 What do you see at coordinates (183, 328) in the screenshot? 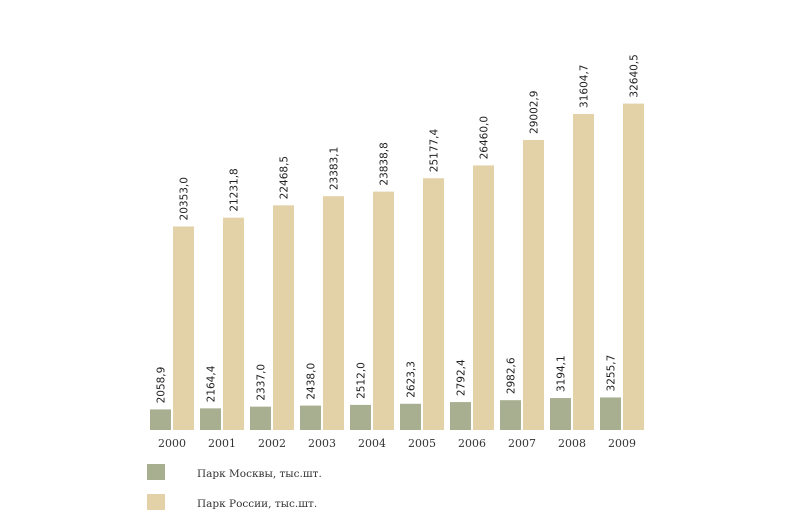
I see `bar-russia-2000` at bounding box center [183, 328].